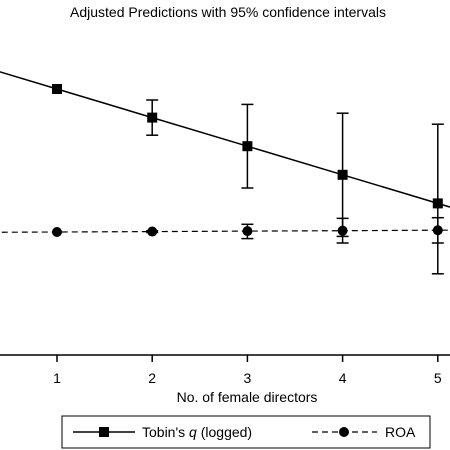  I want to click on legend-marker-roa, so click(344, 432).